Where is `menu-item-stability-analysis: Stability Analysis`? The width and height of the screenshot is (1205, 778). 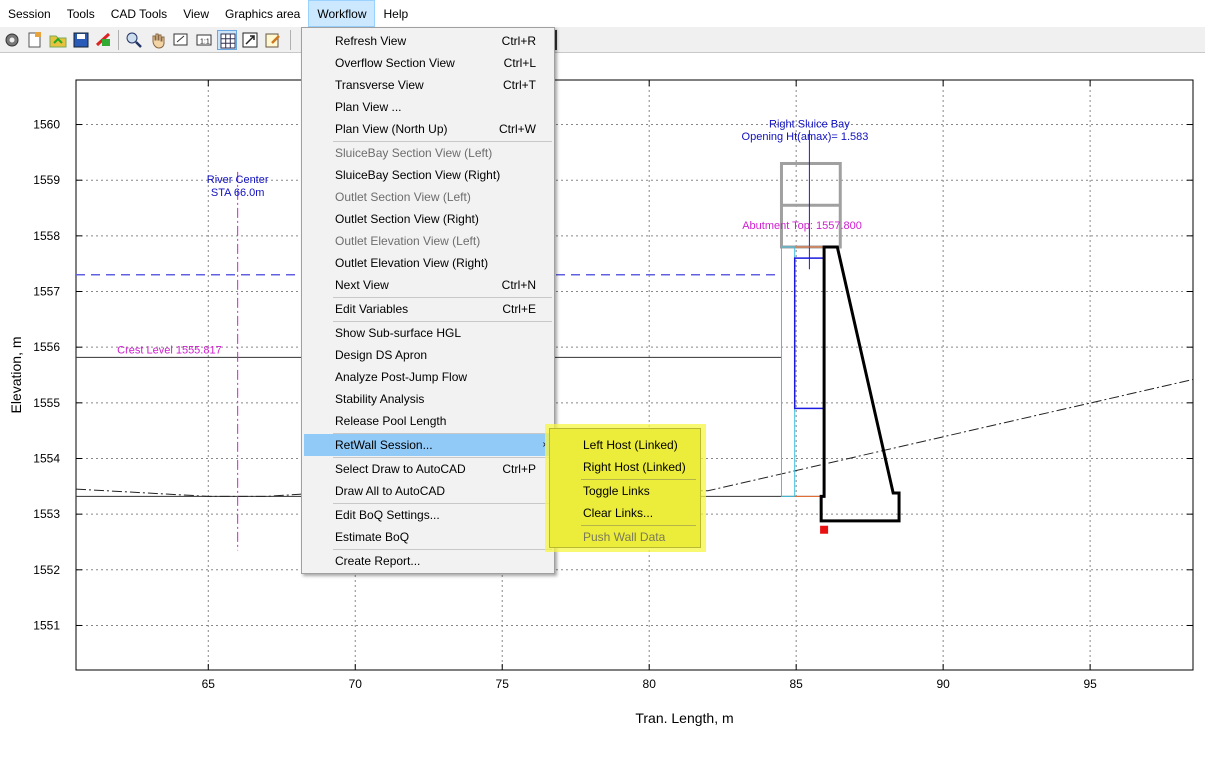
menu-item-stability-analysis: Stability Analysis is located at coordinates (428, 399).